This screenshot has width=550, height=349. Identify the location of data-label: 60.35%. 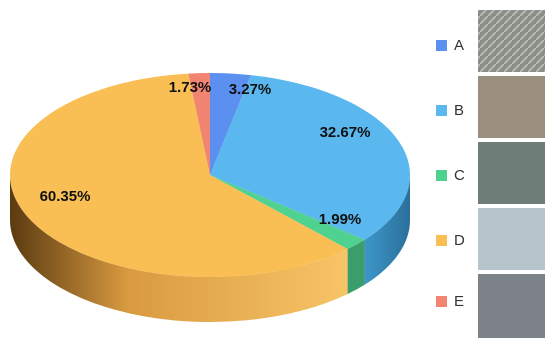
(65, 196).